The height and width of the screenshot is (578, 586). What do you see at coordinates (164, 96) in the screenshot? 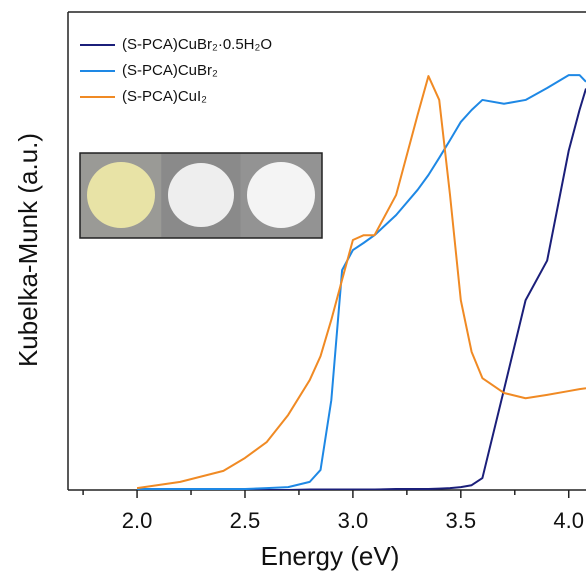
I see `legend-label: (S-PCA)CuI₂` at bounding box center [164, 96].